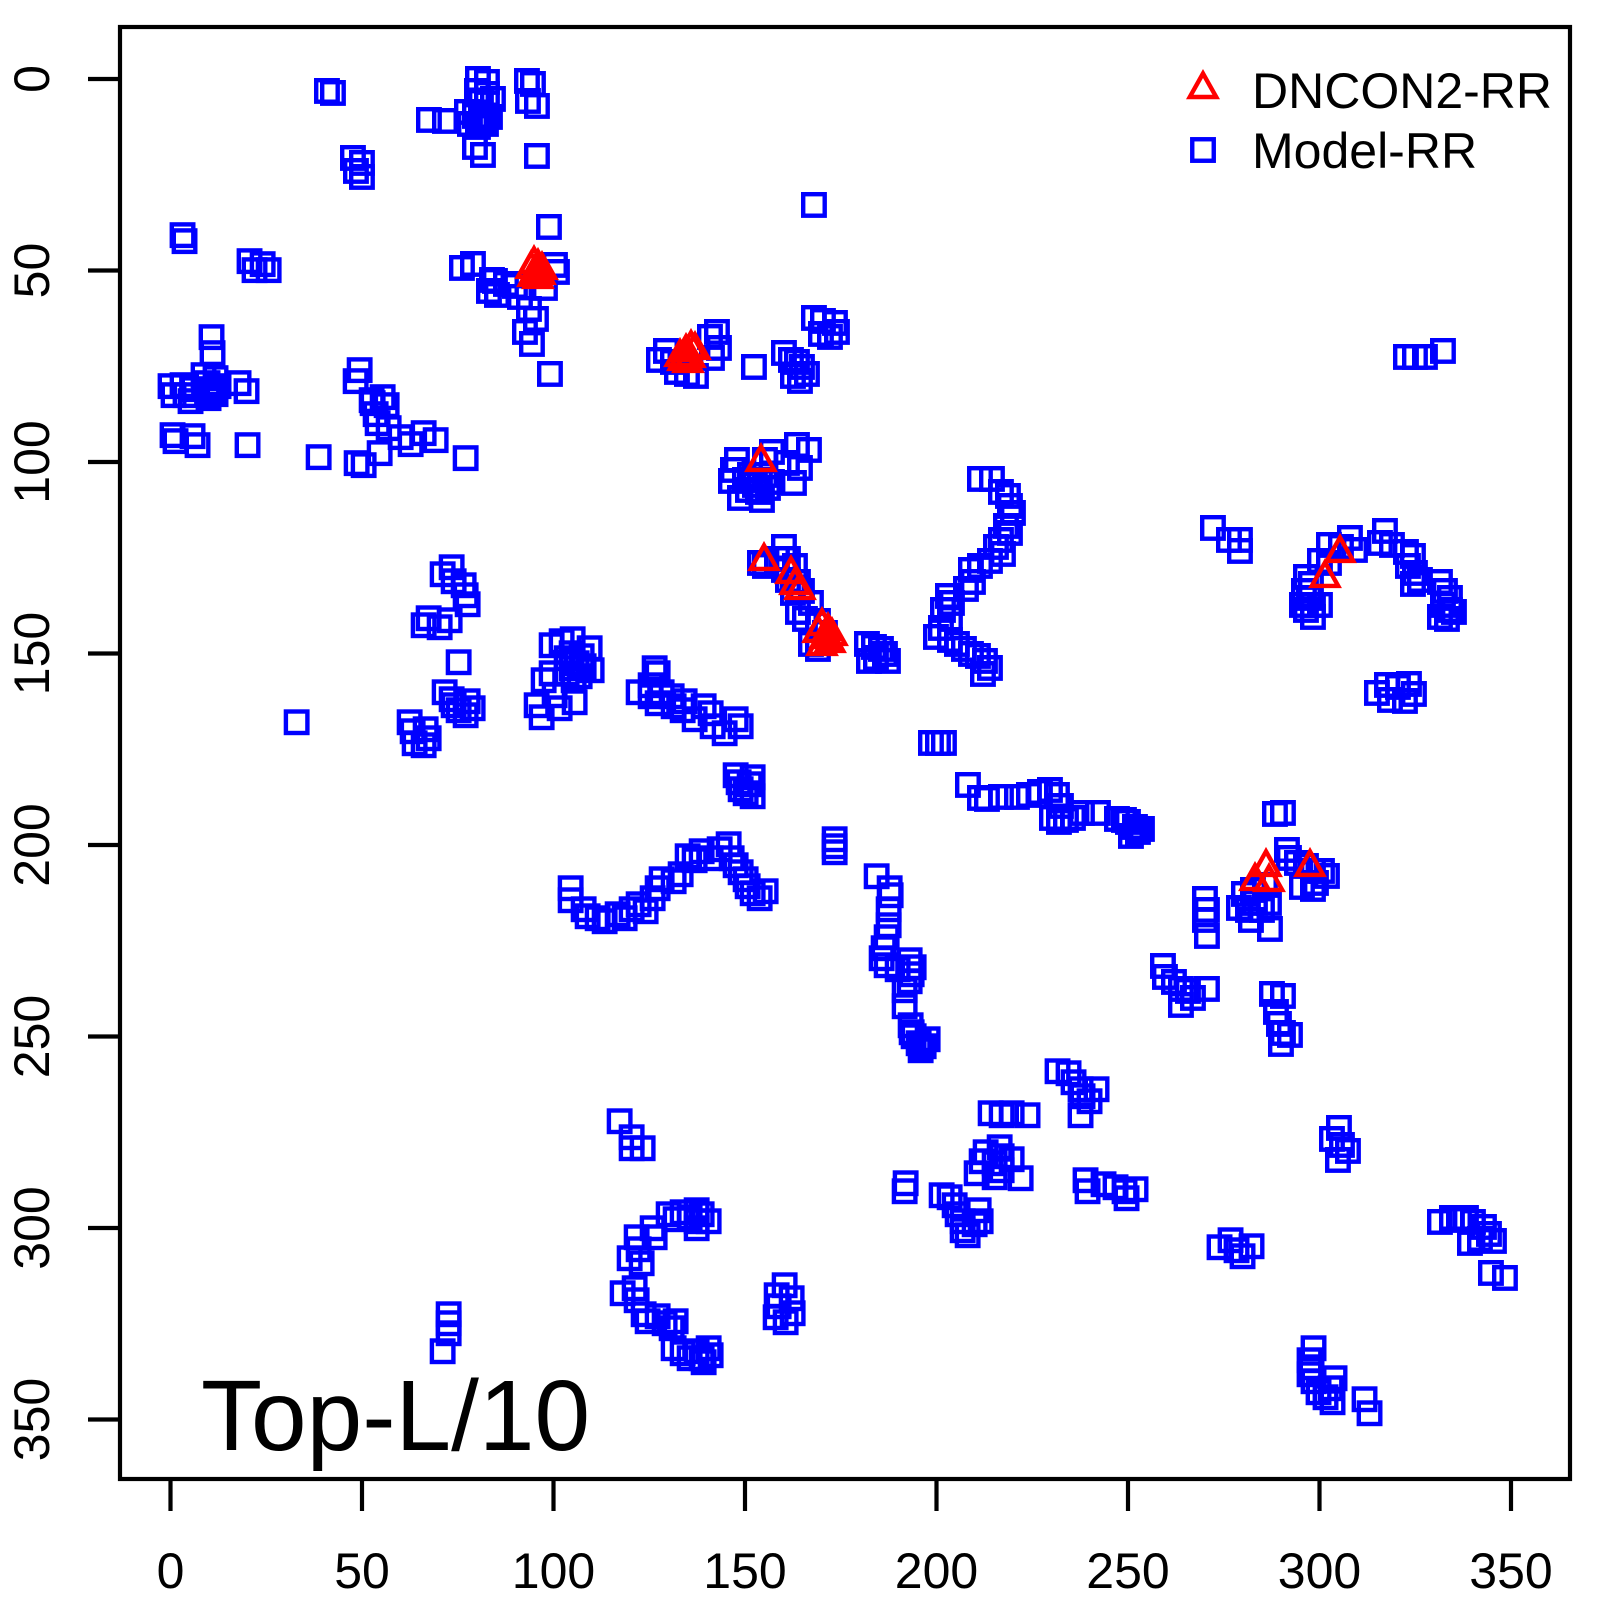 This screenshot has width=1600, height=1605. I want to click on svg-text: Top-L/10, so click(395, 1416).